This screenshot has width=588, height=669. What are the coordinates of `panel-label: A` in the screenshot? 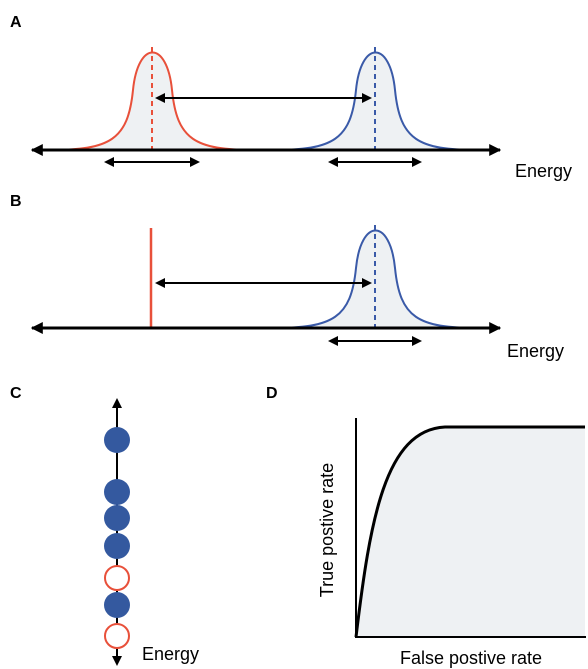 It's located at (16, 22).